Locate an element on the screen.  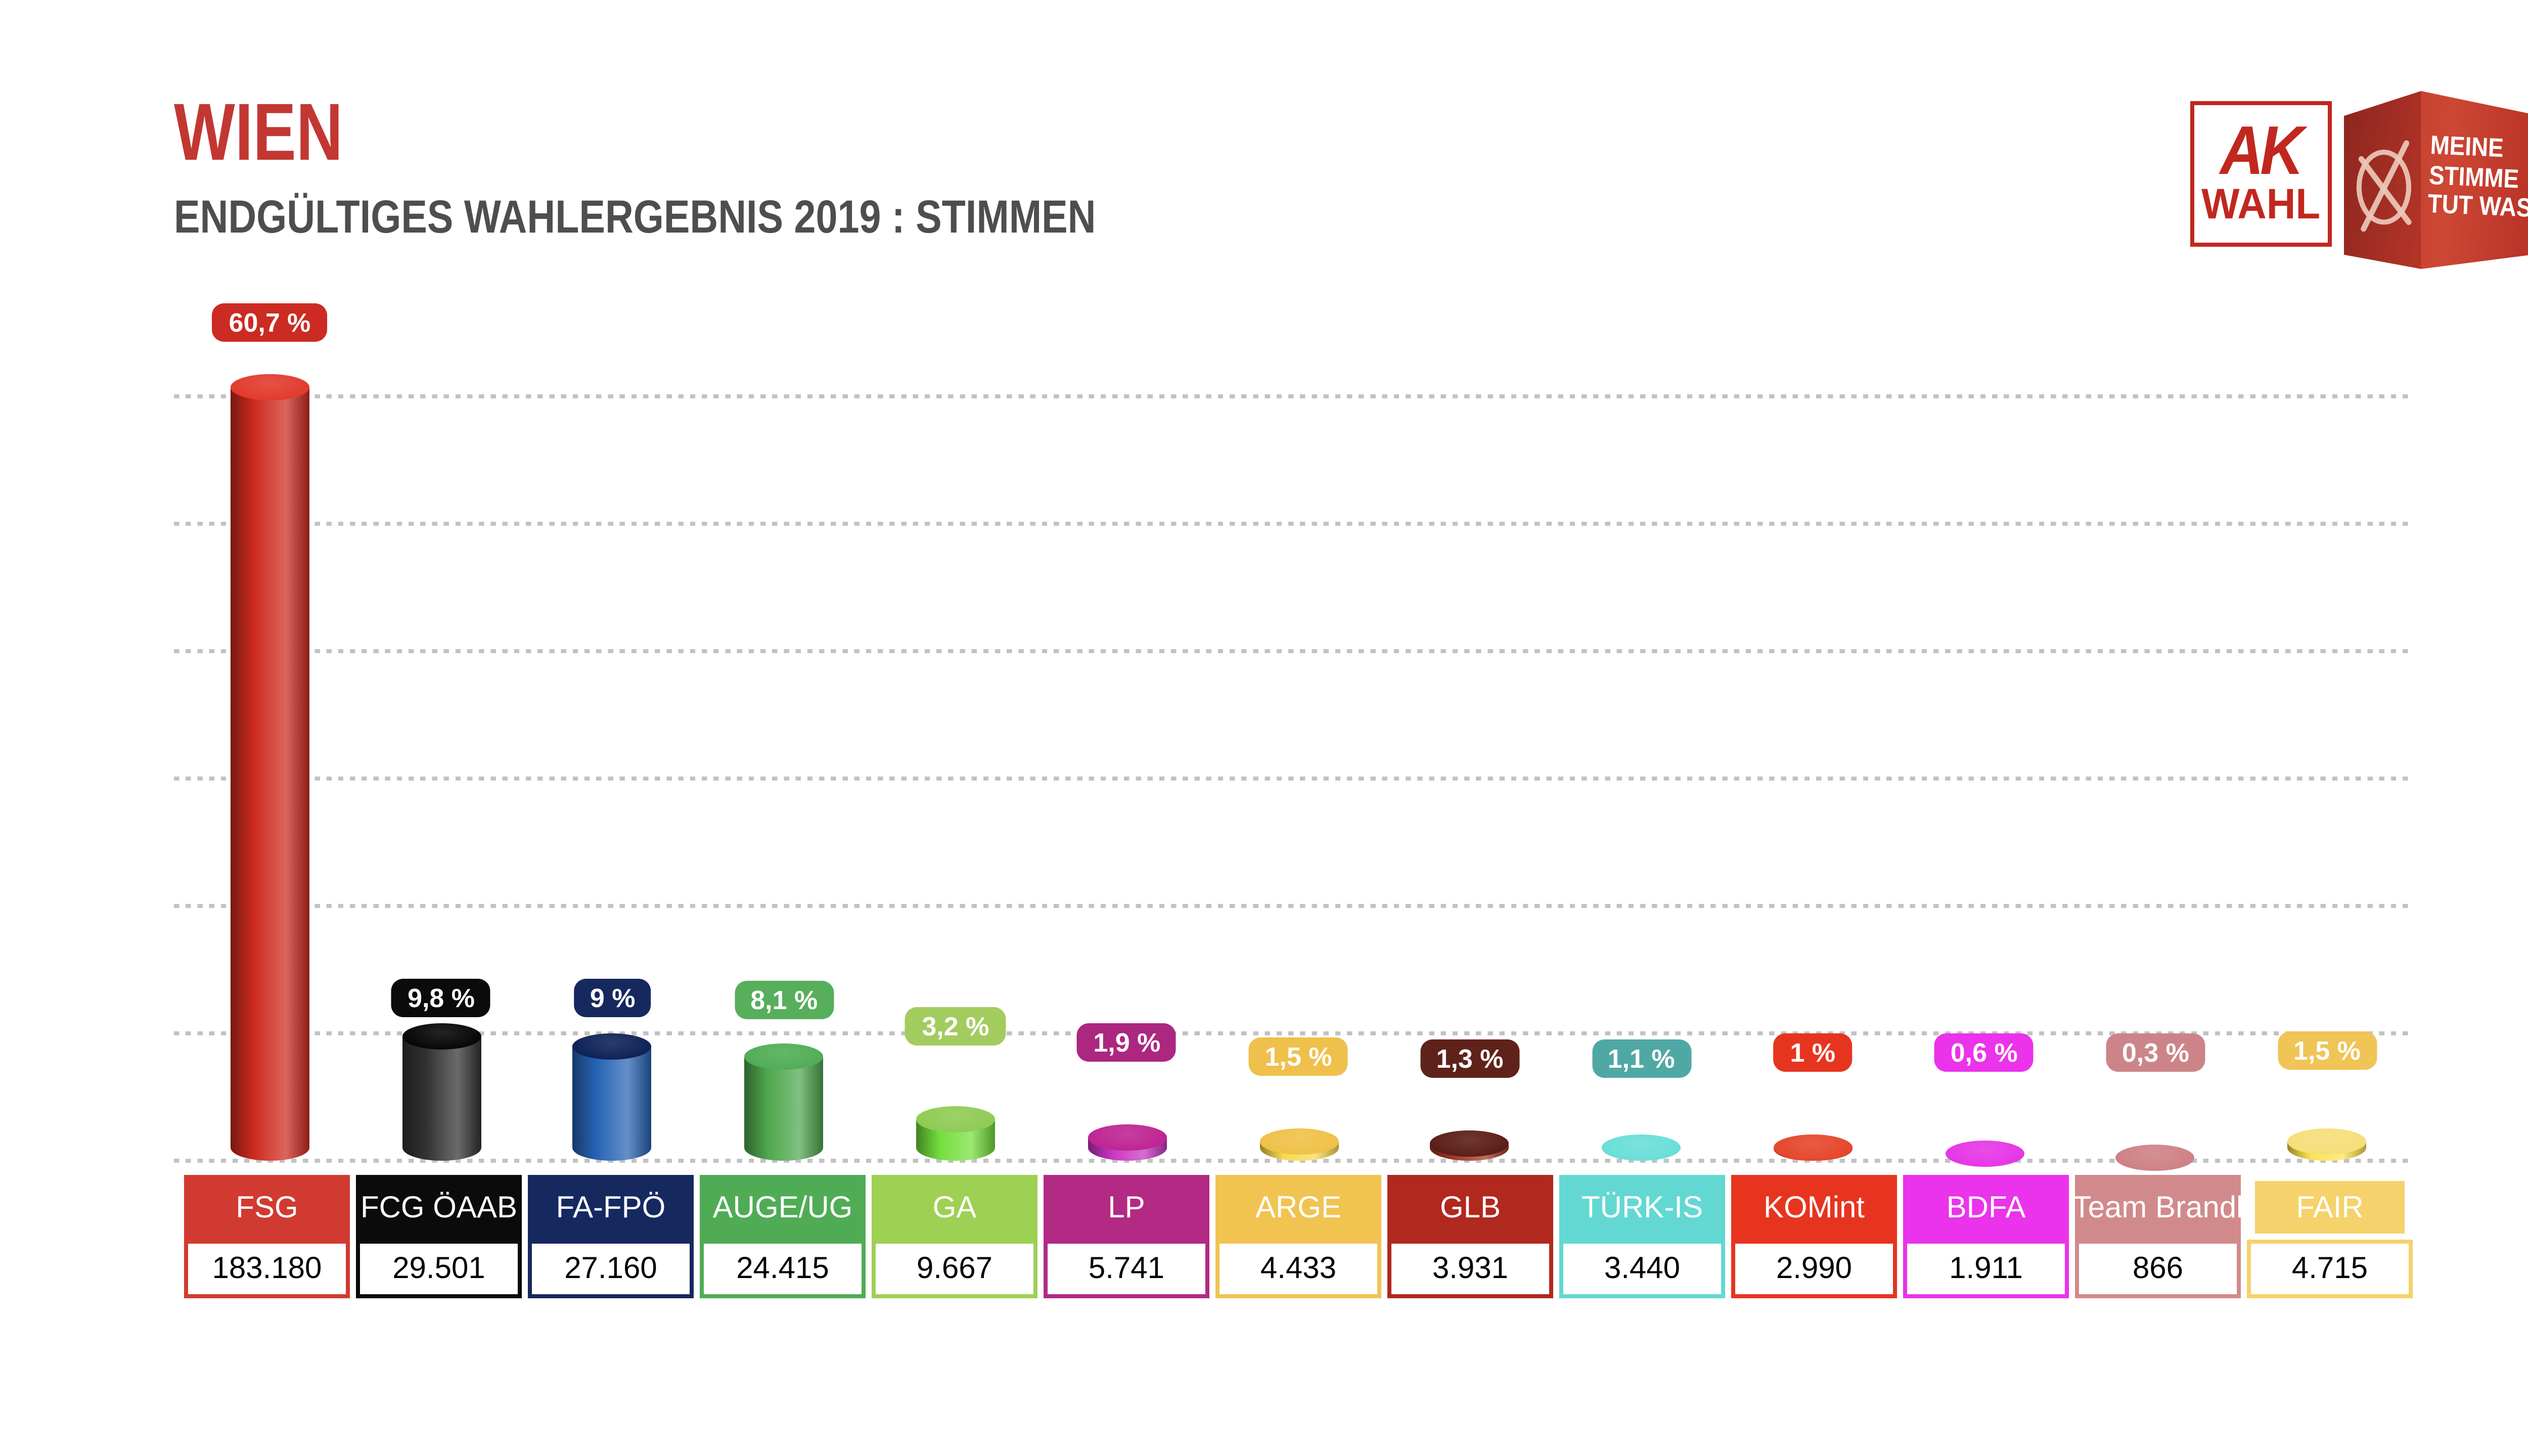
legend-col-fsg: FSG 183.180 is located at coordinates (267, 1236).